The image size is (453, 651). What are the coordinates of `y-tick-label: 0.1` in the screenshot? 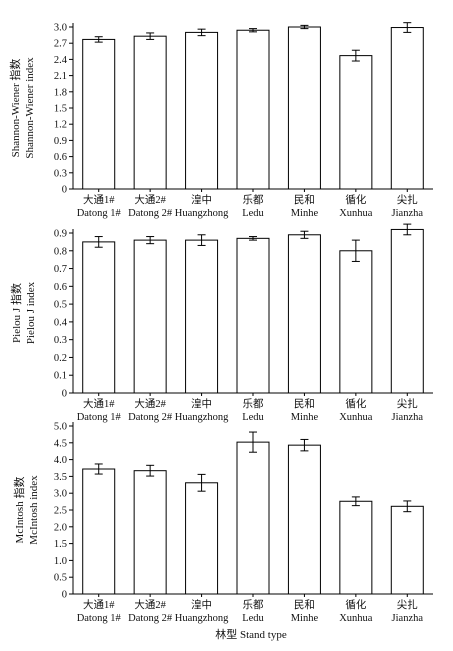 It's located at (60, 376).